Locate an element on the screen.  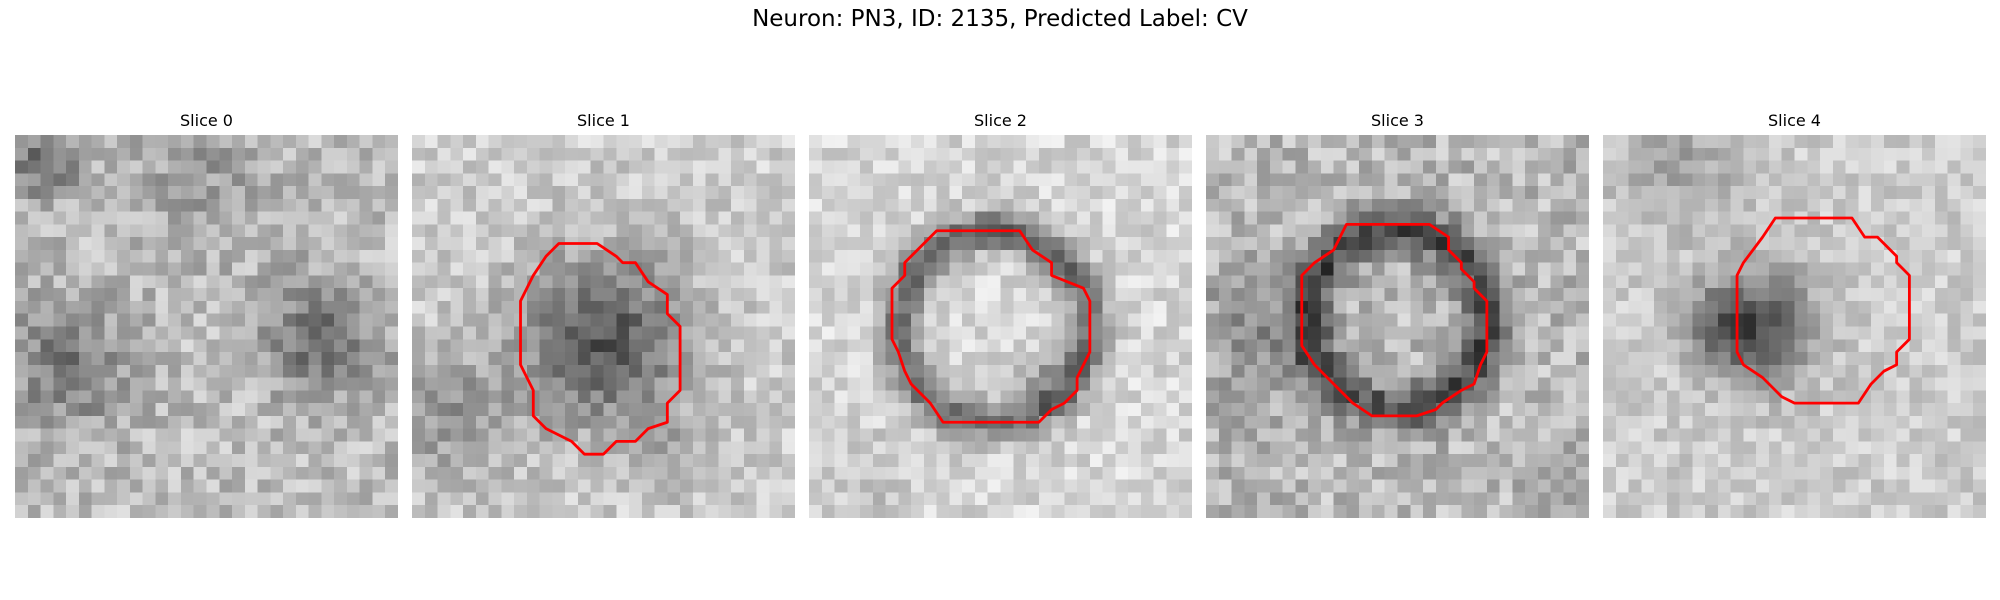
slice-panel-0: Slice 0 is located at coordinates (206, 312).